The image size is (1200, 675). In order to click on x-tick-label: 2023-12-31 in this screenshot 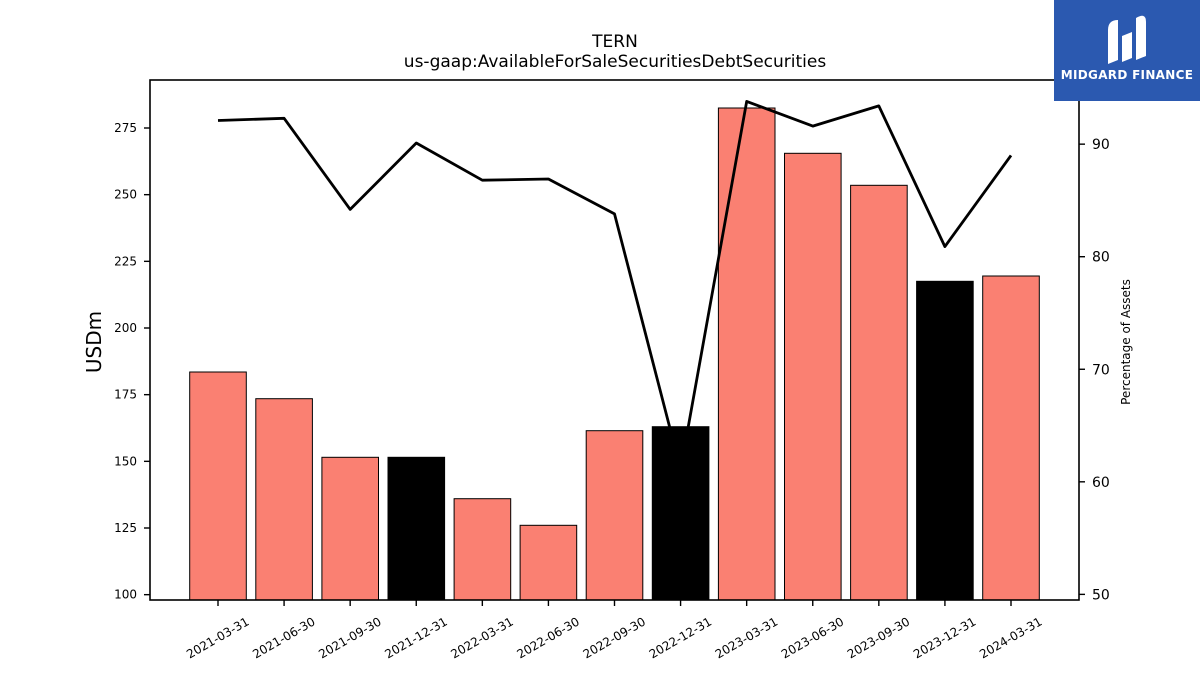, I will do `click(944, 637)`.